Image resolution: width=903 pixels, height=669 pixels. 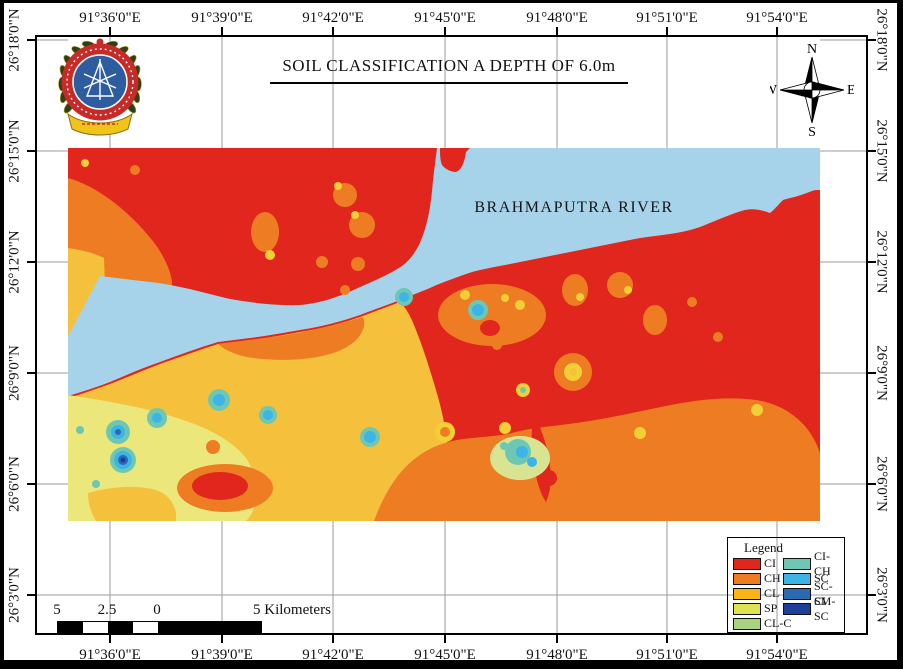 What do you see at coordinates (557, 655) in the screenshot?
I see `axis-label-bottom-4: 91°48'0"E` at bounding box center [557, 655].